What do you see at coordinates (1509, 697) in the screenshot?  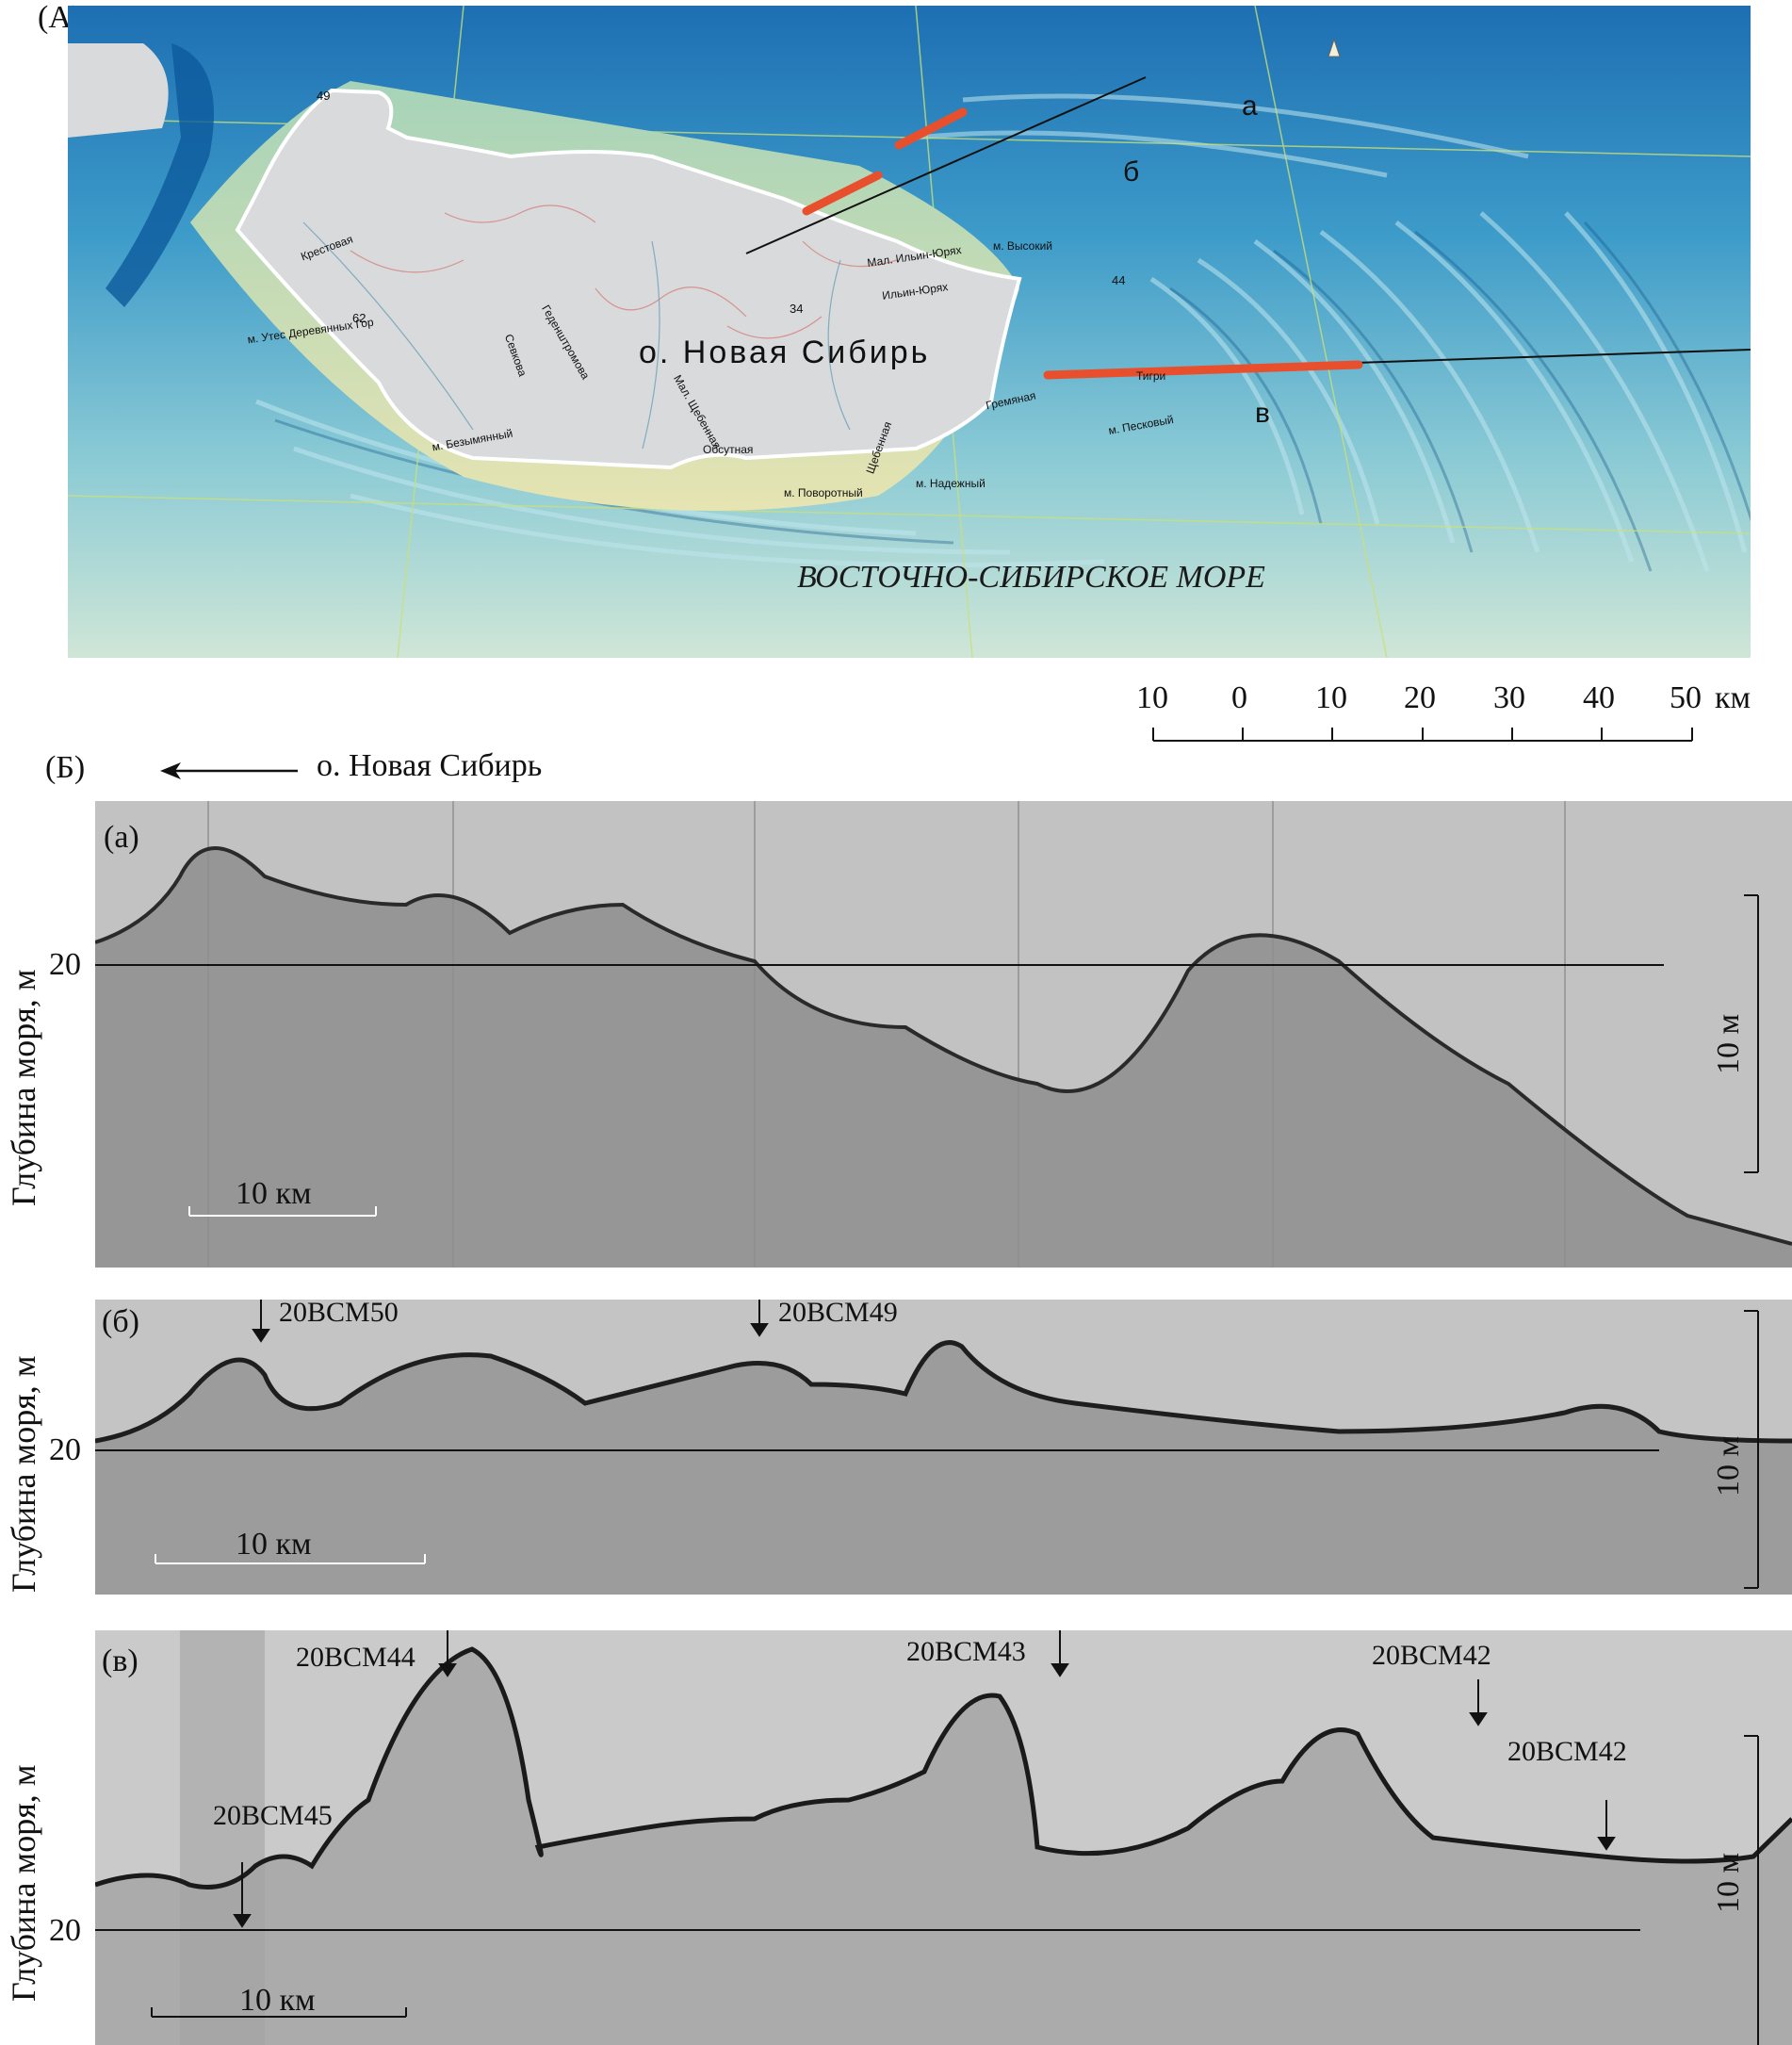 I see `scale-tick-label: 30` at bounding box center [1509, 697].